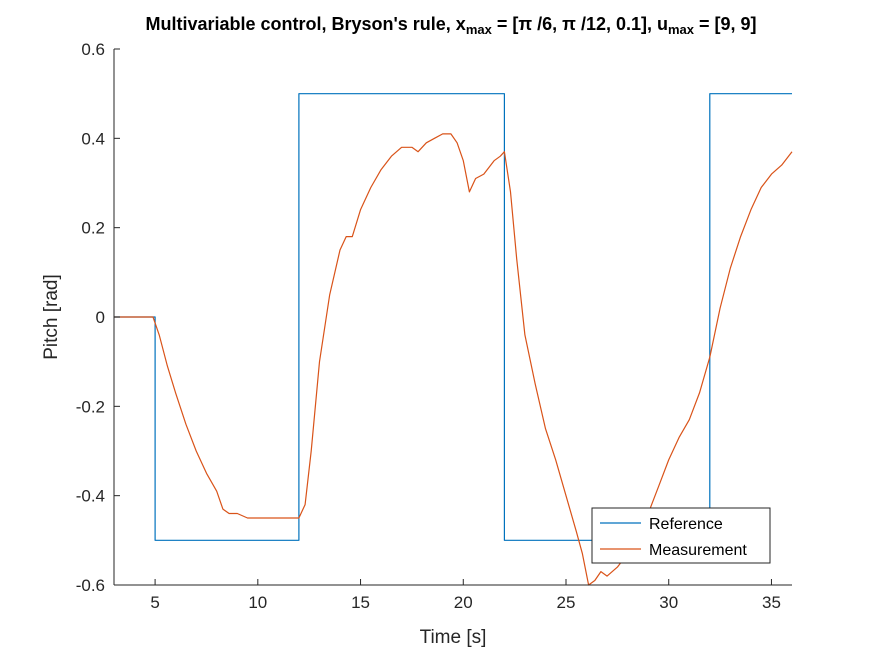 Image resolution: width=875 pixels, height=656 pixels. What do you see at coordinates (453, 637) in the screenshot?
I see `x-axis-title: Time [s]` at bounding box center [453, 637].